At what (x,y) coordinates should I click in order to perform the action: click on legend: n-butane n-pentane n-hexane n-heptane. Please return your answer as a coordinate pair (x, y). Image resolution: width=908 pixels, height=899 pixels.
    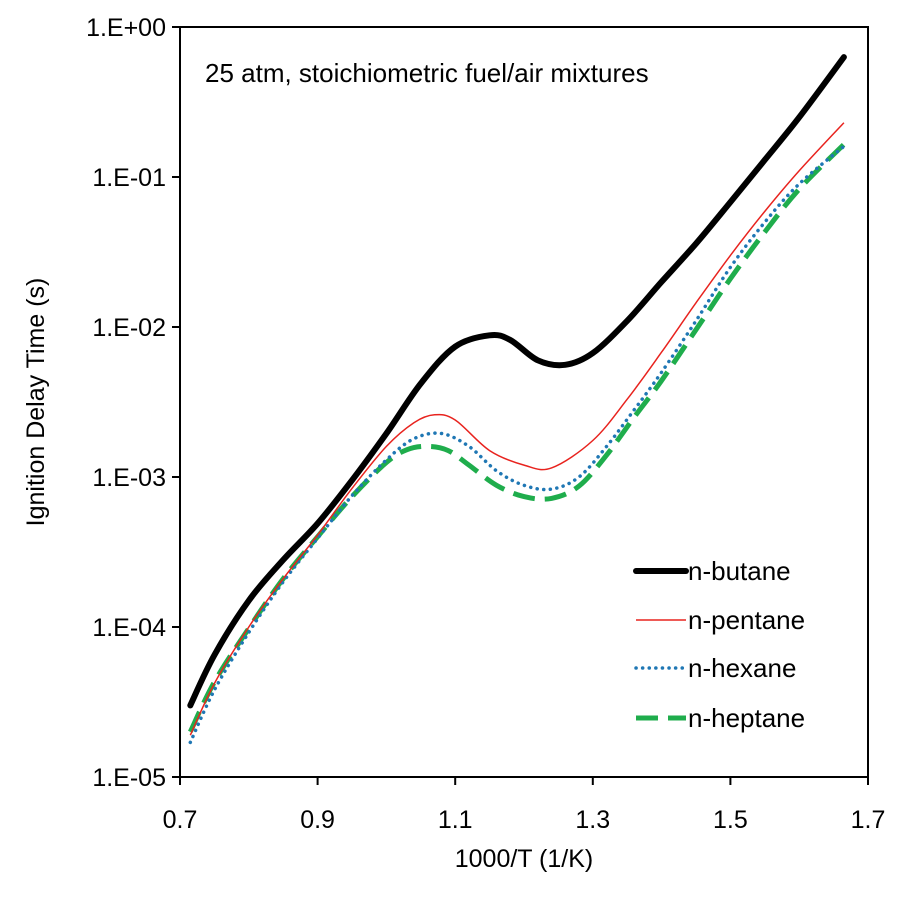
    Looking at the image, I should click on (719, 644).